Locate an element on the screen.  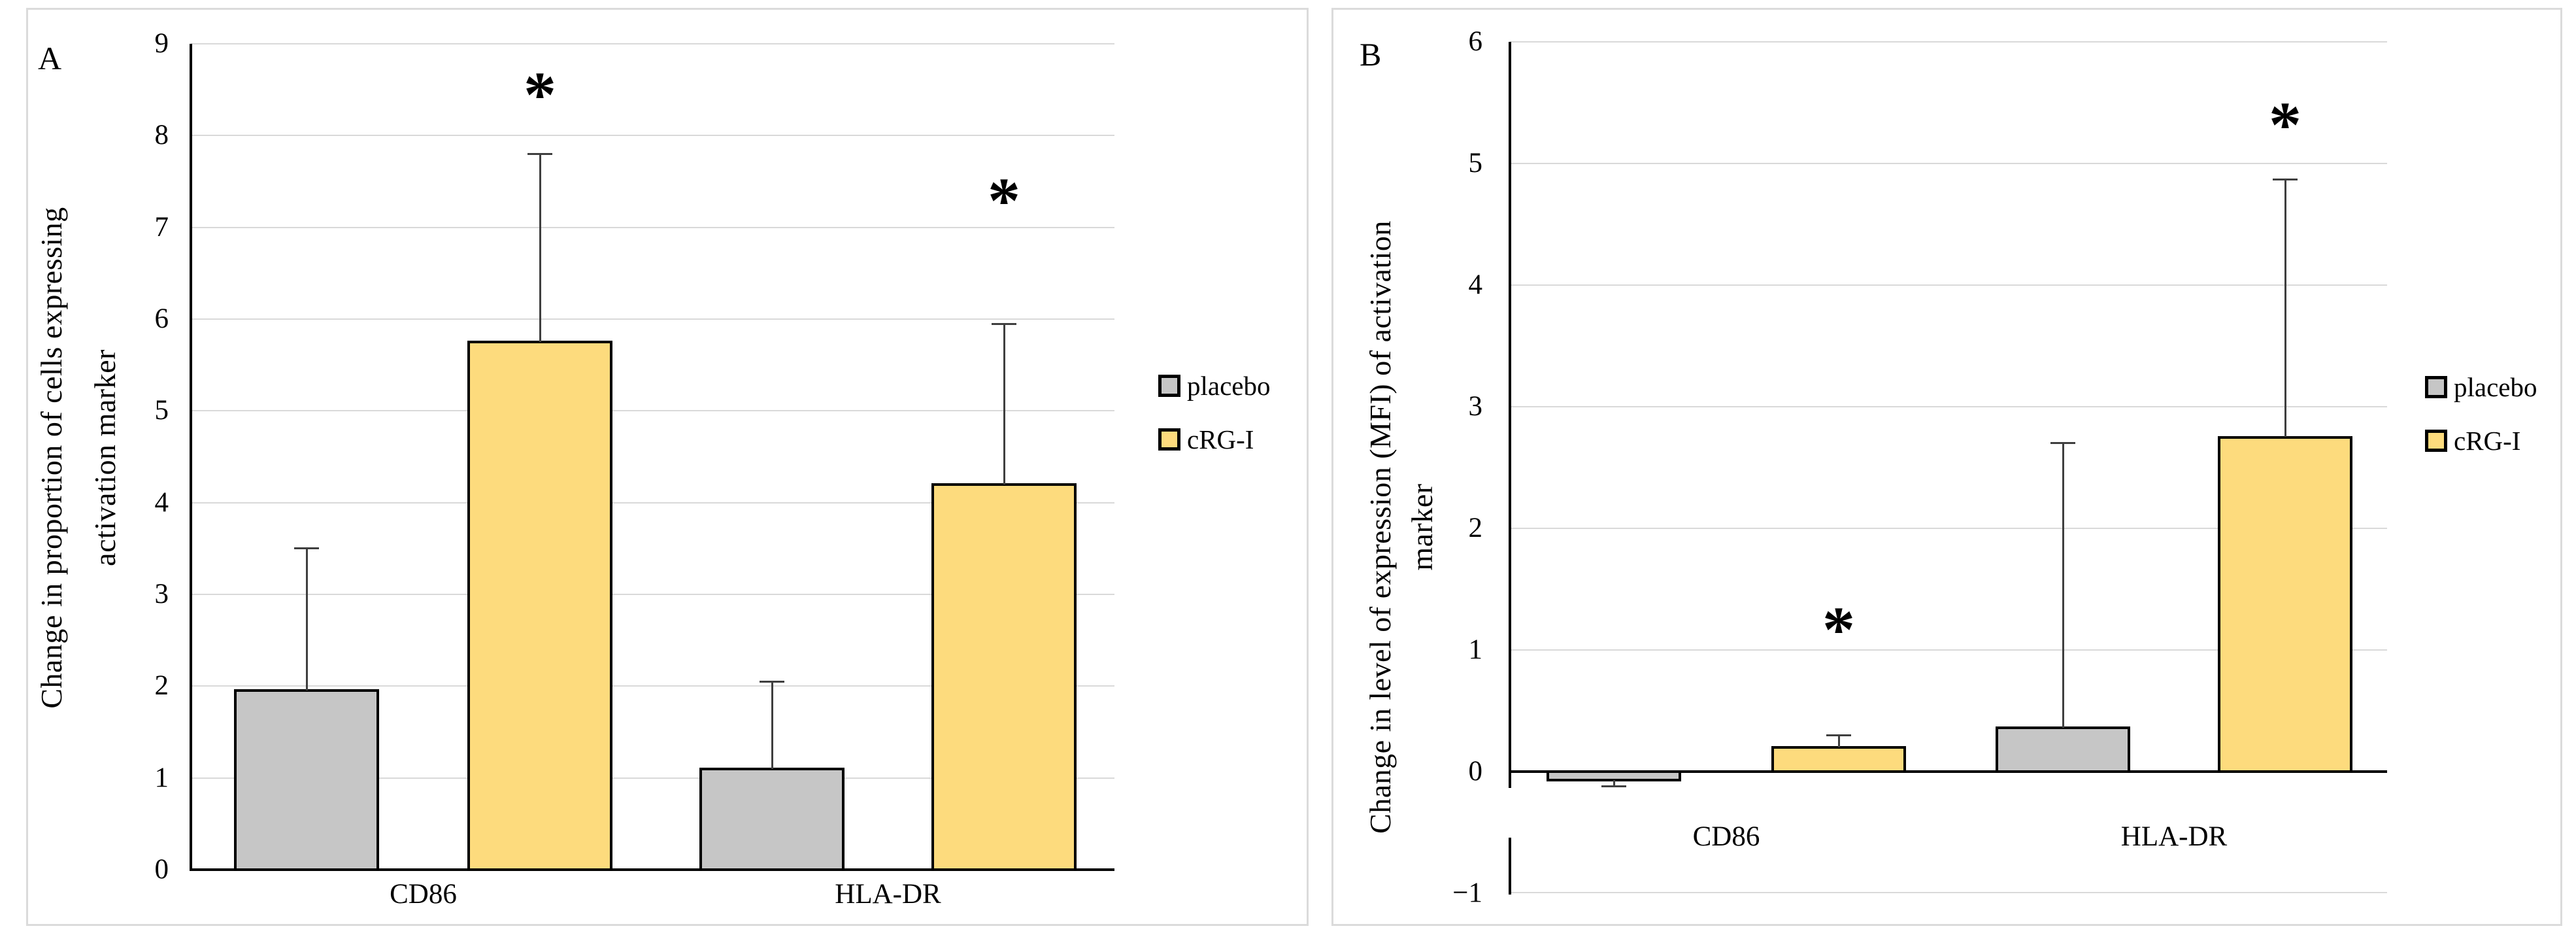
panel-letter-a: A is located at coordinates (50, 58).